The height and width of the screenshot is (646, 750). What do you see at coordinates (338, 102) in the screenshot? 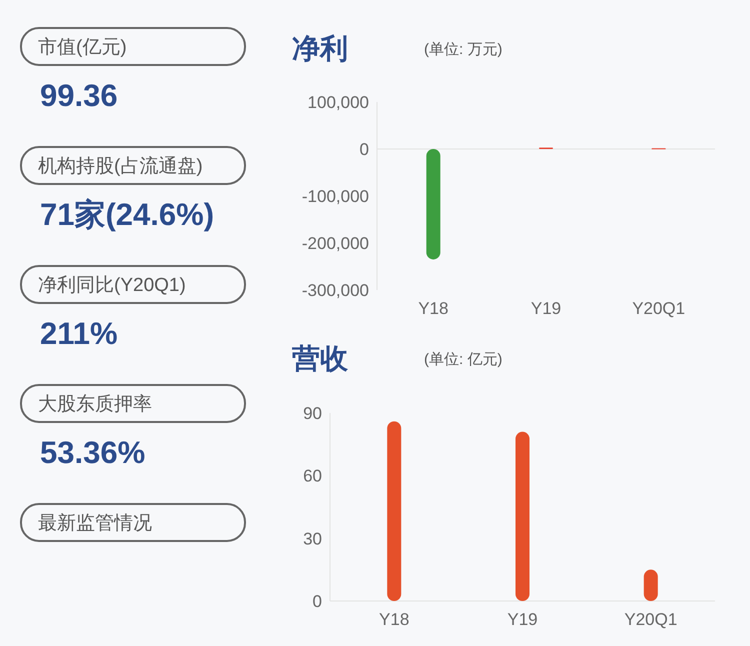
I see `y-tick-label: 100,000` at bounding box center [338, 102].